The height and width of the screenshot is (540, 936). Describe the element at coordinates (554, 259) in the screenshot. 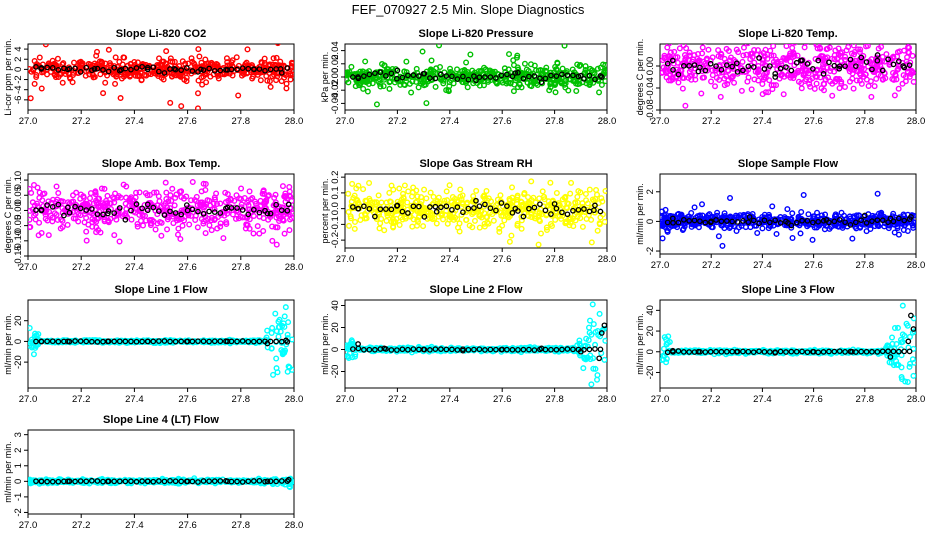

I see `x-tick-label: 27.8` at that location.